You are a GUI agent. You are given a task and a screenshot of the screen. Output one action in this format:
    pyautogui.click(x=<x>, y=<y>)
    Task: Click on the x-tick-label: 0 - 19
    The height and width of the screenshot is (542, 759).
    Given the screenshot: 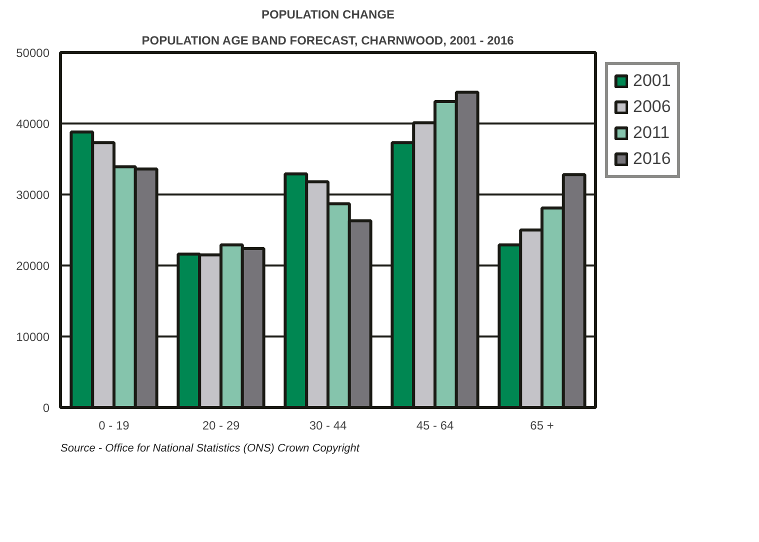 What is the action you would take?
    pyautogui.click(x=114, y=425)
    